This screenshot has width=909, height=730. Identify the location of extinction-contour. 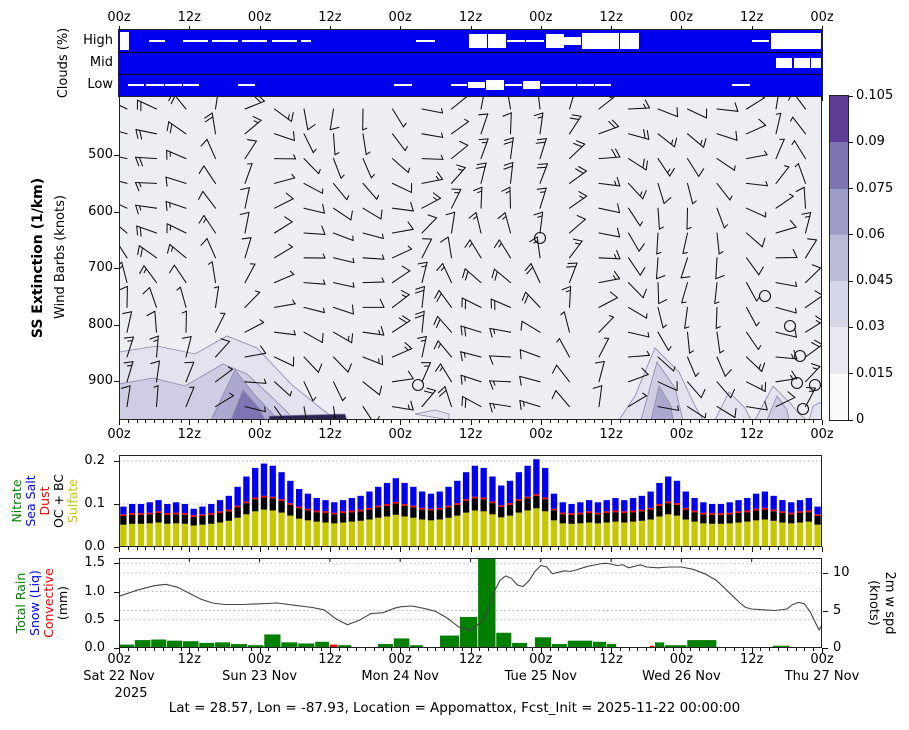
(733, 405).